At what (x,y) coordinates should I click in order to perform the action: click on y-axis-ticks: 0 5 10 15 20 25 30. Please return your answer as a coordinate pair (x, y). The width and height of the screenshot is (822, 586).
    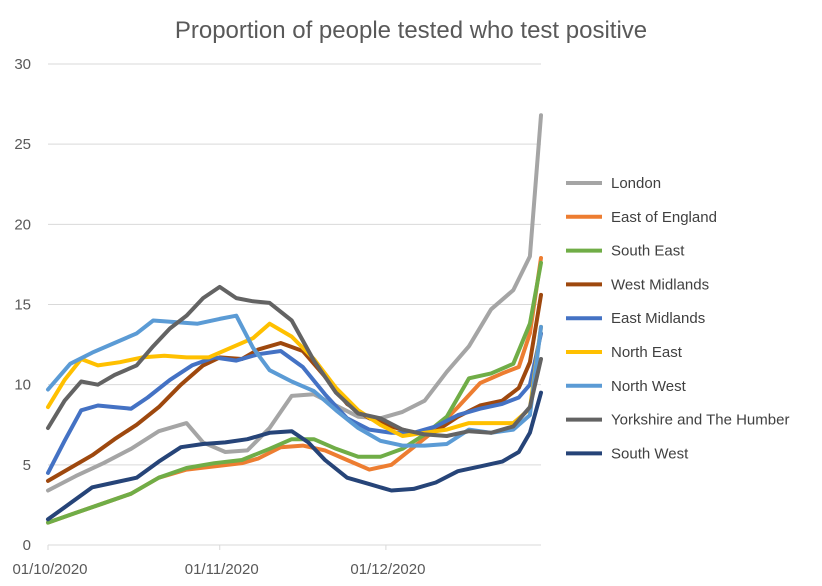
    Looking at the image, I should click on (22, 305).